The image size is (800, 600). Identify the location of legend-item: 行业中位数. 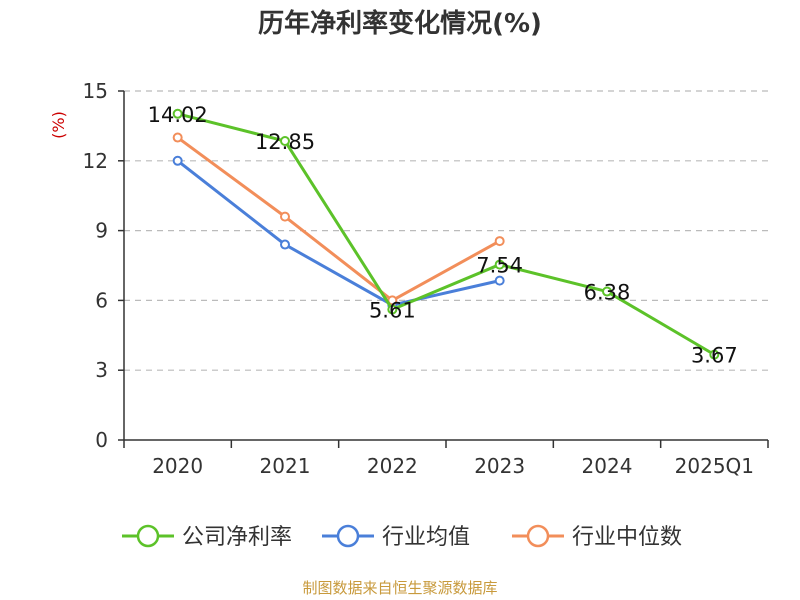
(597, 537).